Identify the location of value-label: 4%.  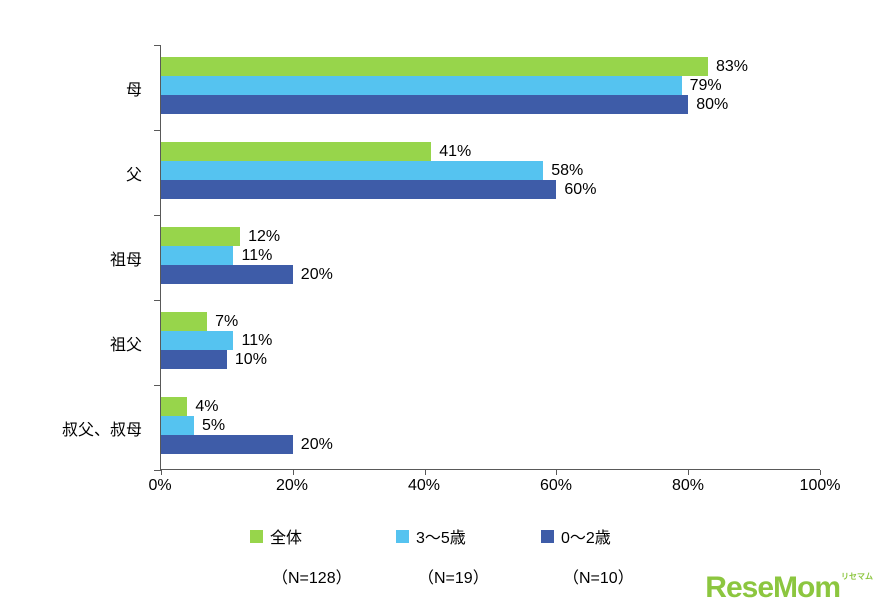
(207, 406).